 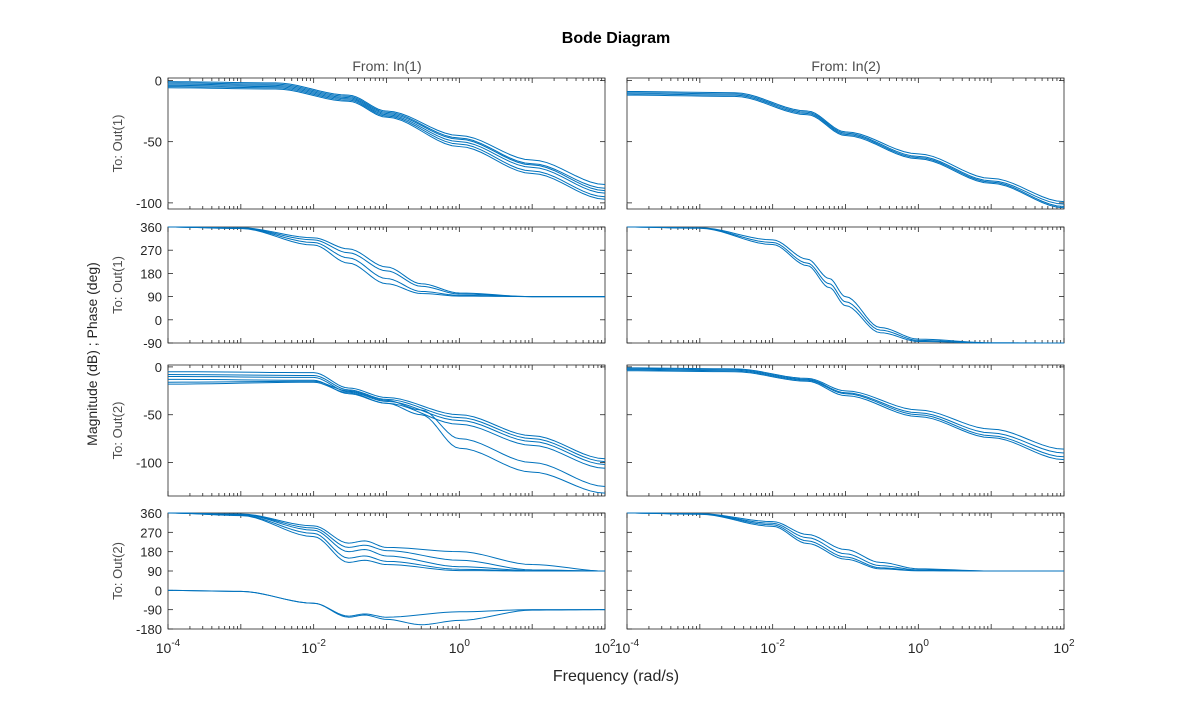 What do you see at coordinates (1064, 647) in the screenshot?
I see `x-tick-label-c2: 10²` at bounding box center [1064, 647].